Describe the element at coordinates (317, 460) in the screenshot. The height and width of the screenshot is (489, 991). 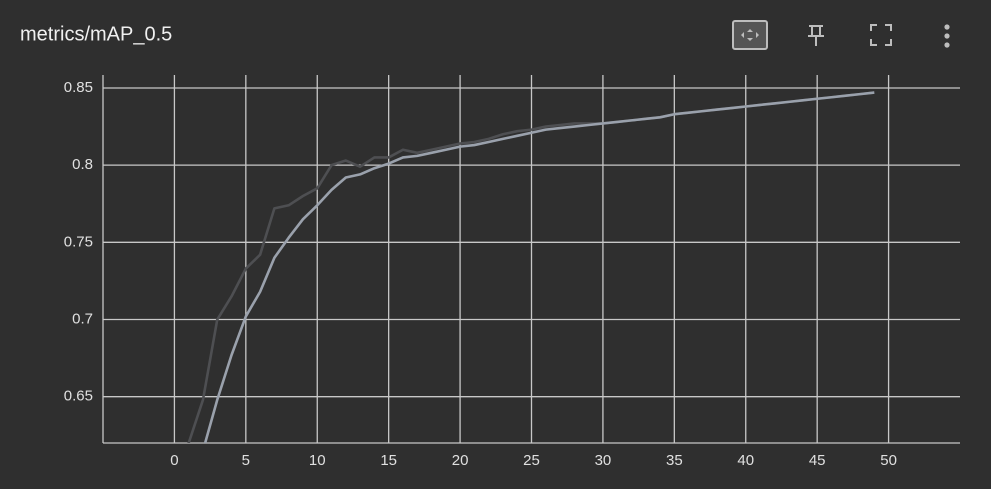
I see `x-tick-label: 10` at that location.